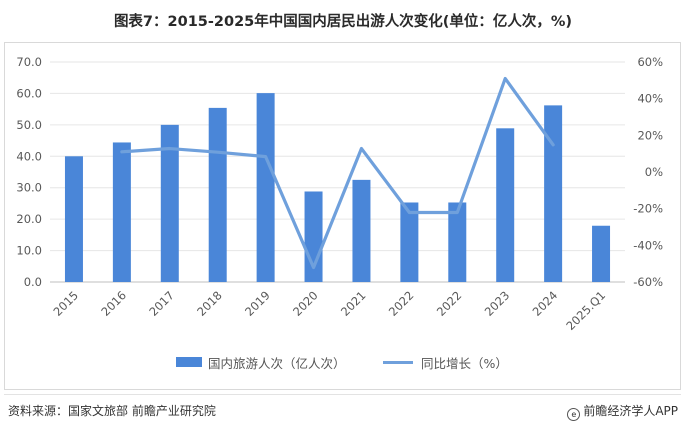 The width and height of the screenshot is (686, 428). What do you see at coordinates (65, 303) in the screenshot?
I see `x-tick-label: 2015` at bounding box center [65, 303].